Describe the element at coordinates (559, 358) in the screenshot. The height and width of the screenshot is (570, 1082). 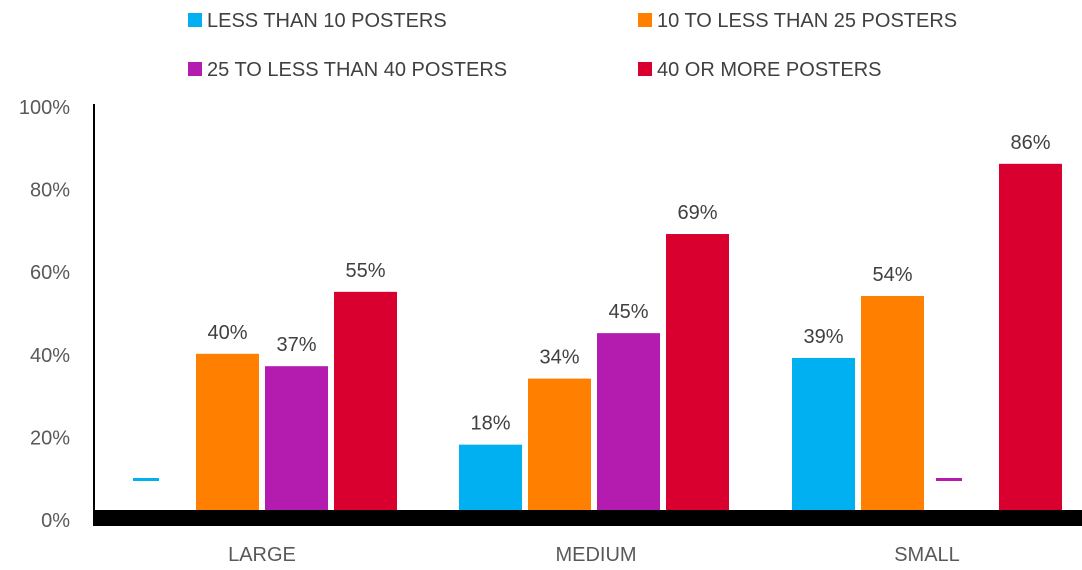
I see `data-label: 34%` at that location.